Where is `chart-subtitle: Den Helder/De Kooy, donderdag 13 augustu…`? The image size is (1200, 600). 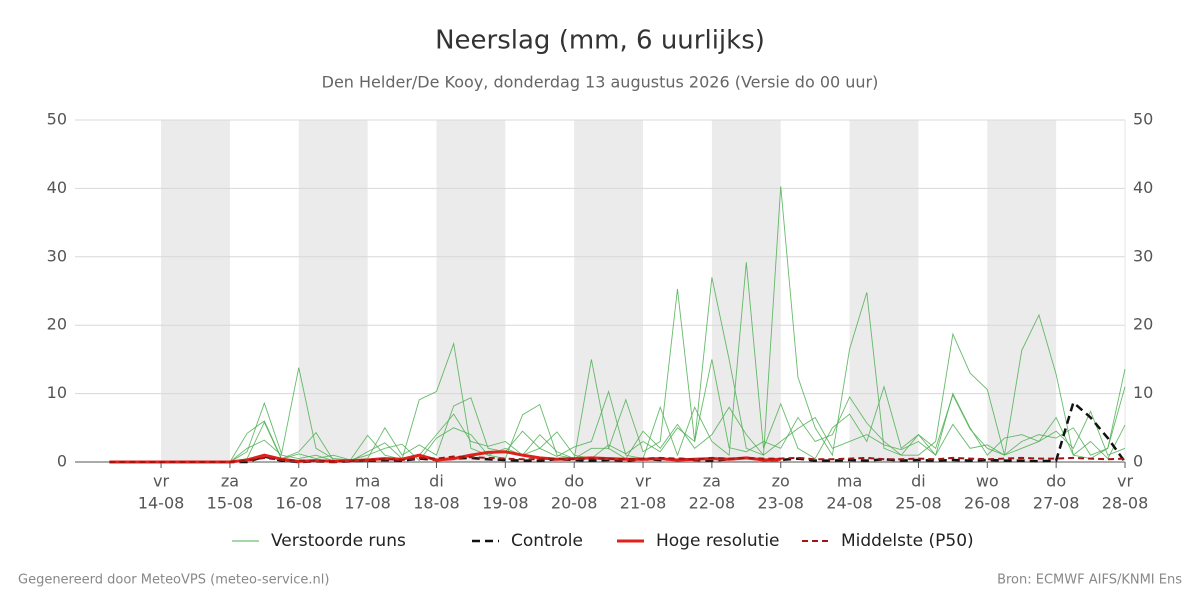 chart-subtitle: Den Helder/De Kooy, donderdag 13 augustu… is located at coordinates (600, 82).